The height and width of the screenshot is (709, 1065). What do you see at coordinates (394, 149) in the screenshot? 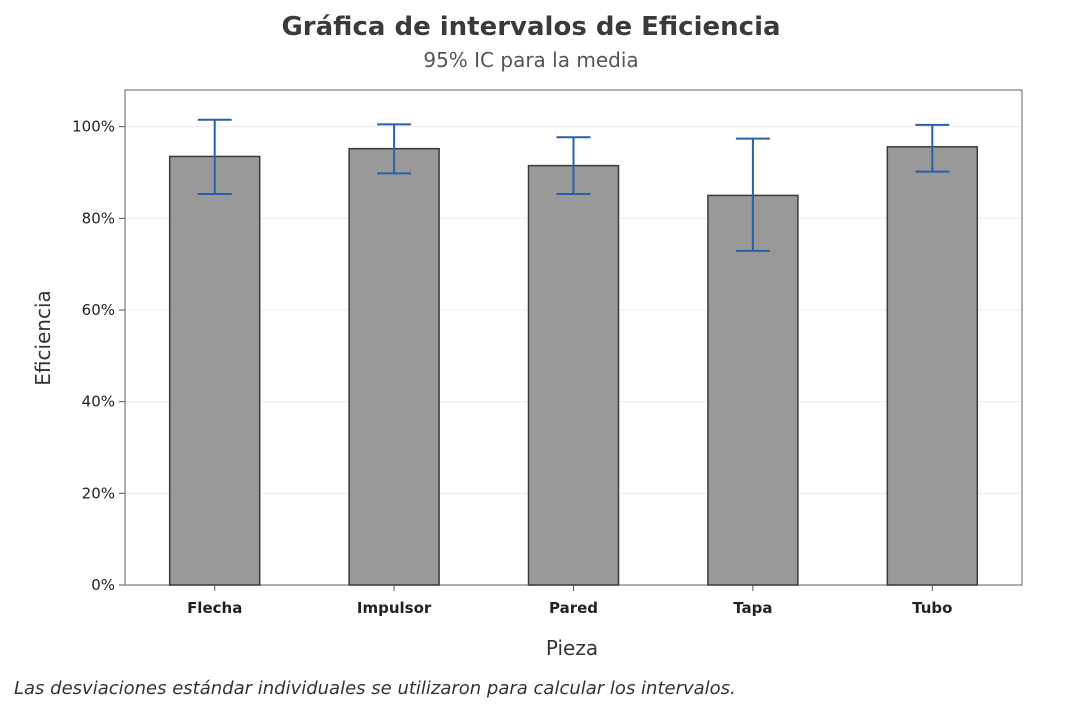
I see `error-bar-impulsor` at bounding box center [394, 149].